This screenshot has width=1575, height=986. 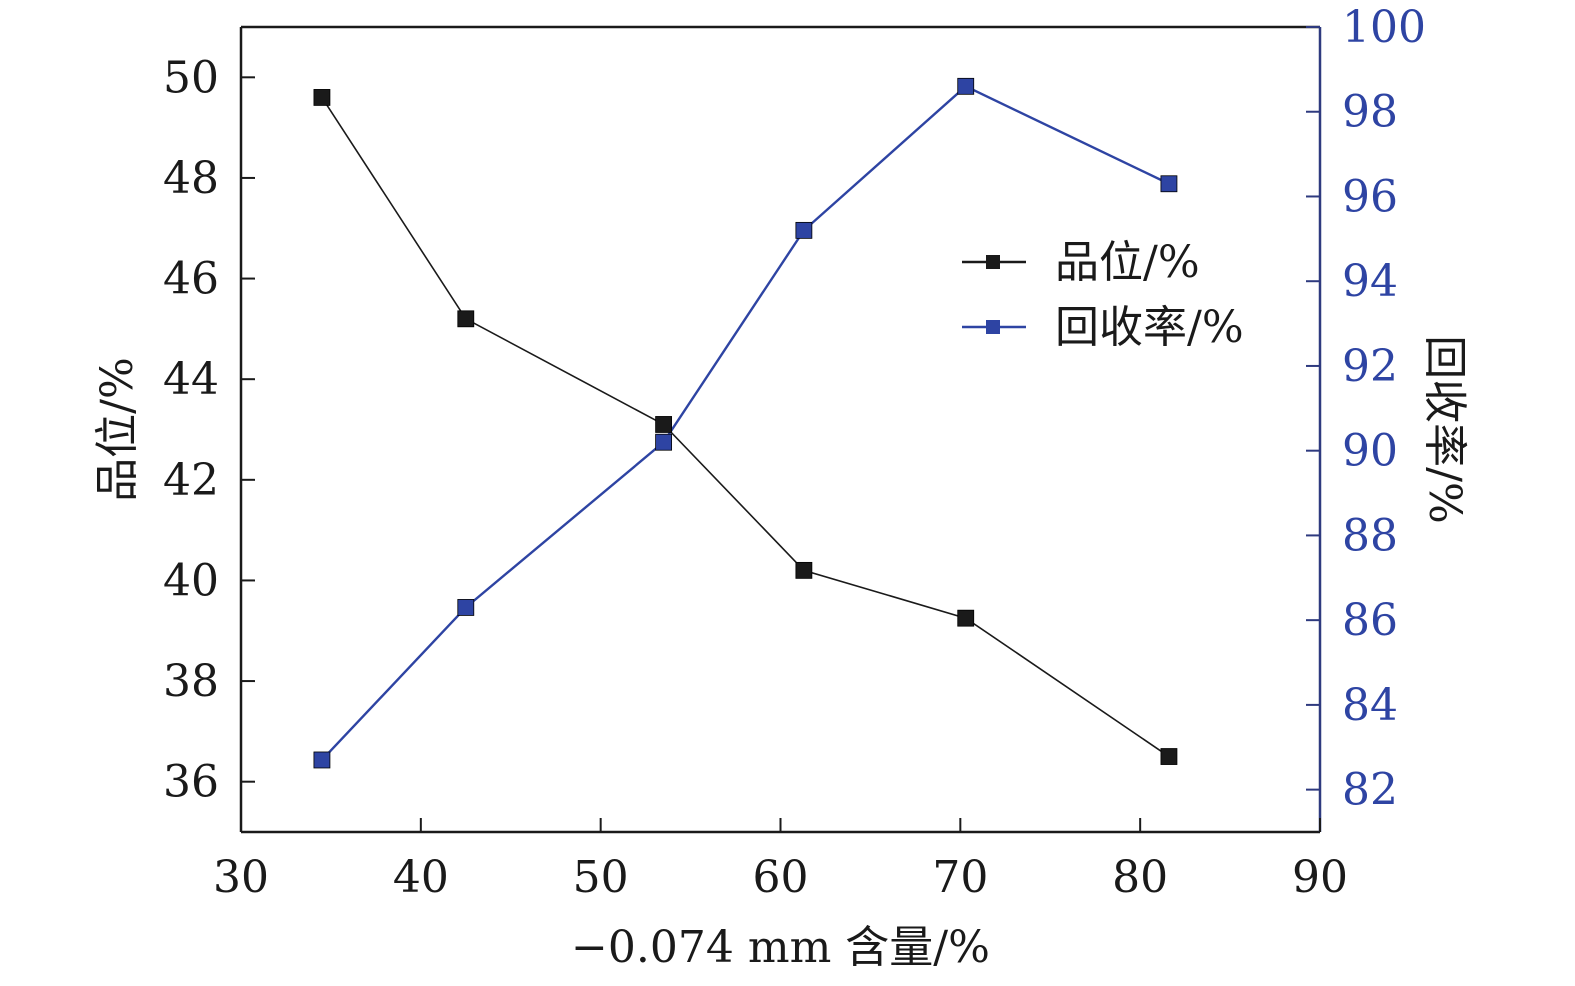 I want to click on x-tick-label: 40, so click(x=421, y=877).